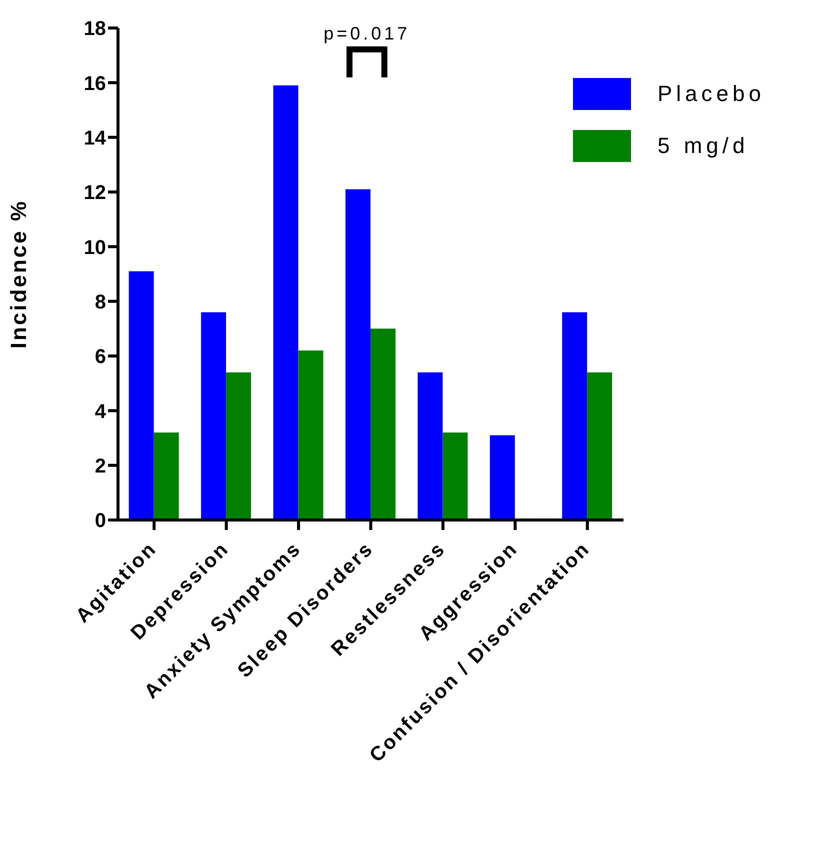  Describe the element at coordinates (95, 29) in the screenshot. I see `y-tick-label: 18` at that location.